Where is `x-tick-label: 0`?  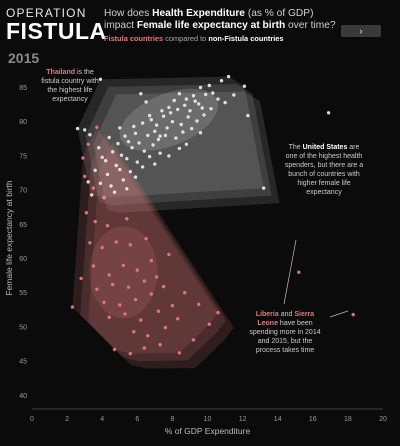 x-tick-label: 0 is located at coordinates (32, 419).